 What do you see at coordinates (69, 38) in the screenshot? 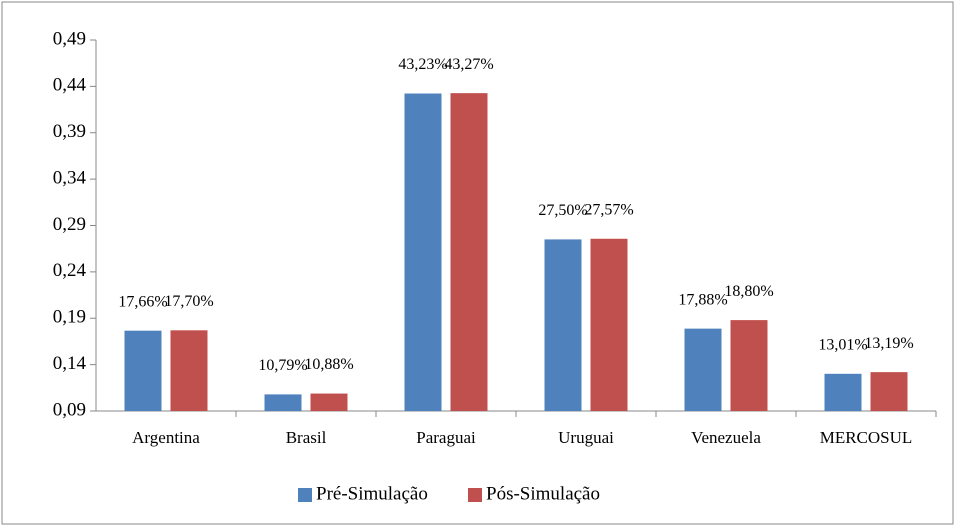
I see `y-tick-label: 0,49` at bounding box center [69, 38].